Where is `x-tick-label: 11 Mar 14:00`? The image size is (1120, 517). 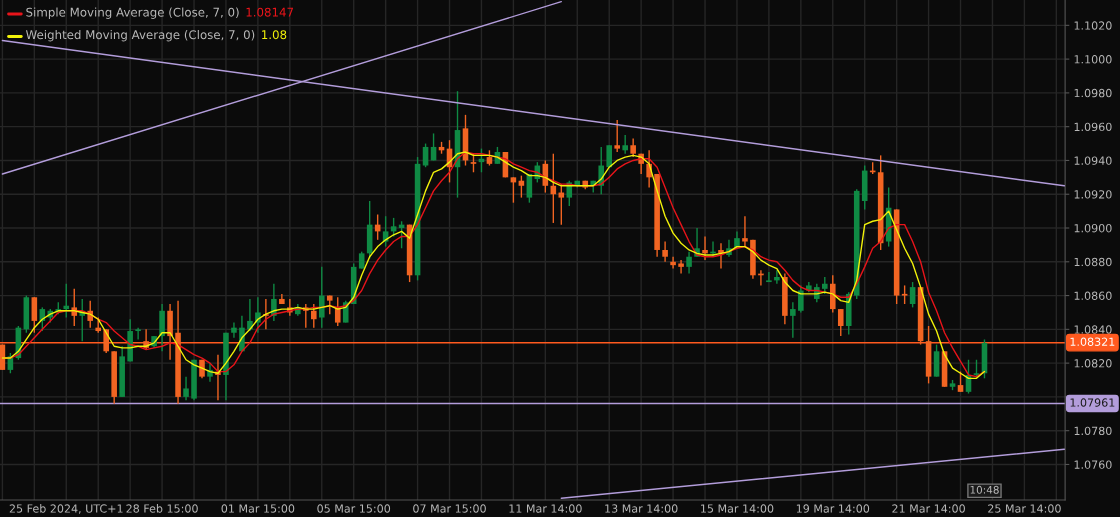
x-tick-label: 11 Mar 14:00 is located at coordinates (545, 508).